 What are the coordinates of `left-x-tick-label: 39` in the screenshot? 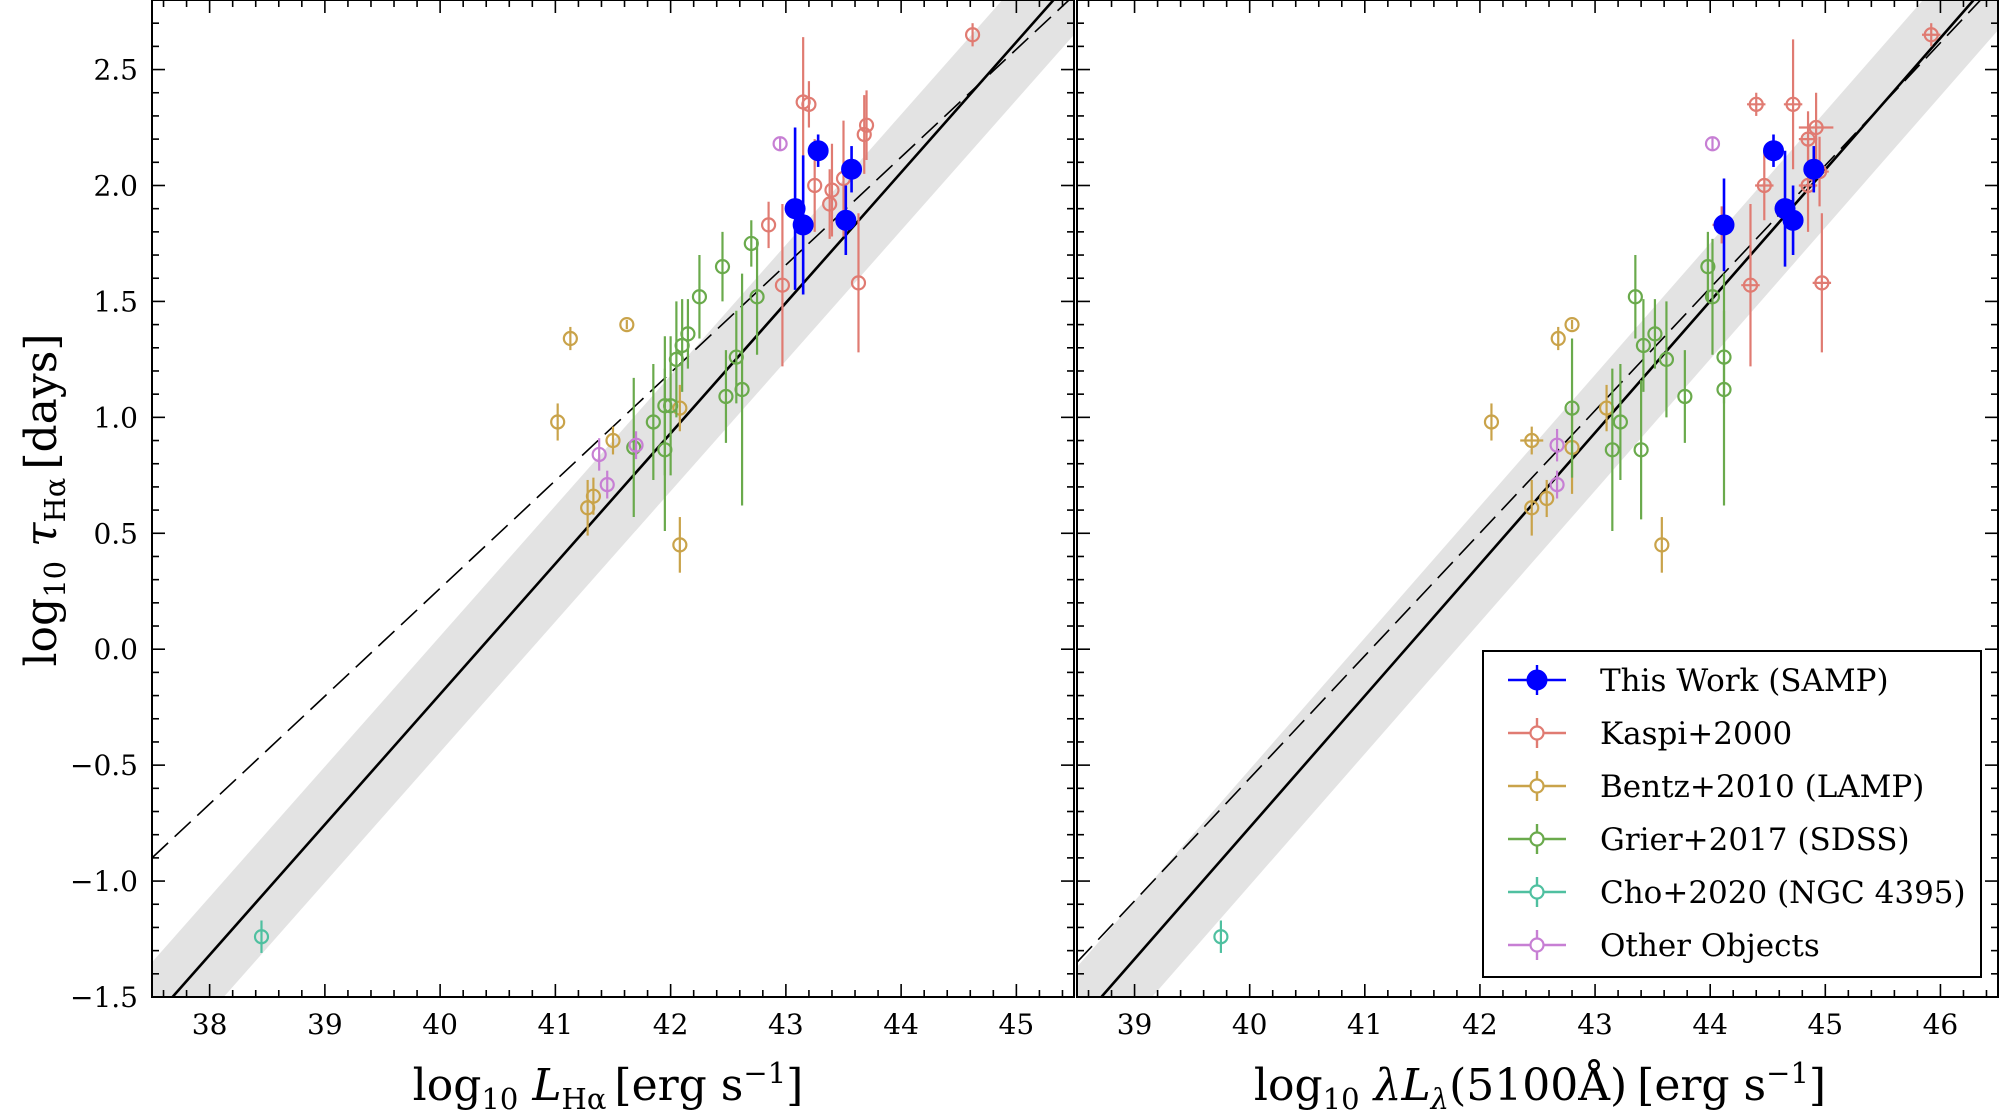 It's located at (325, 1024).